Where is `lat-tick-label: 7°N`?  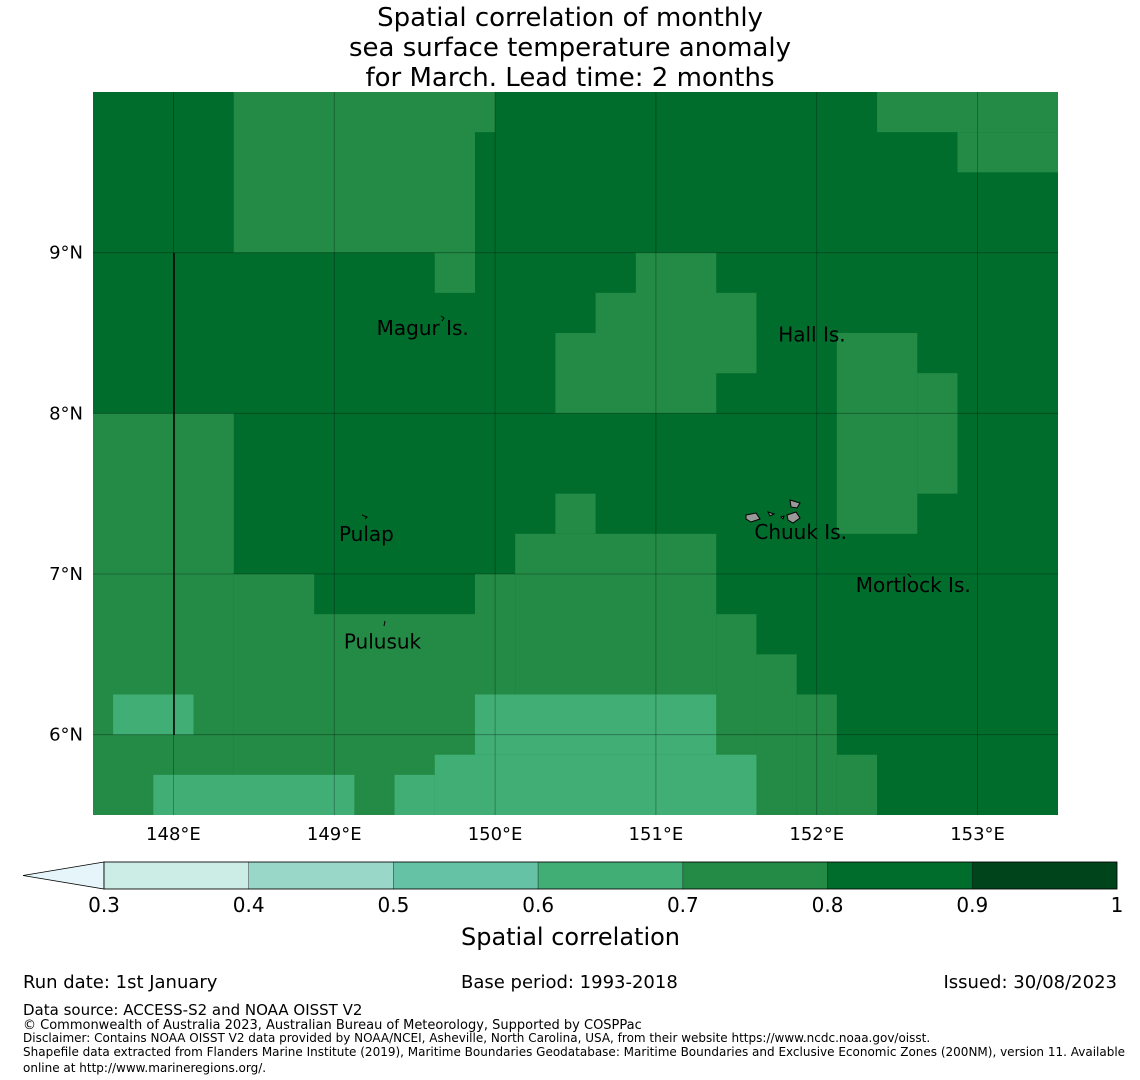
lat-tick-label: 7°N is located at coordinates (66, 574).